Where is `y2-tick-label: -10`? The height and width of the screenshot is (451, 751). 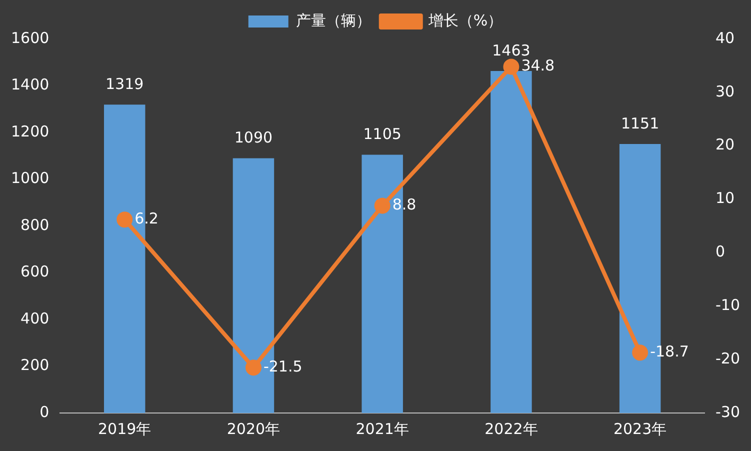
y2-tick-label: -10 is located at coordinates (728, 305).